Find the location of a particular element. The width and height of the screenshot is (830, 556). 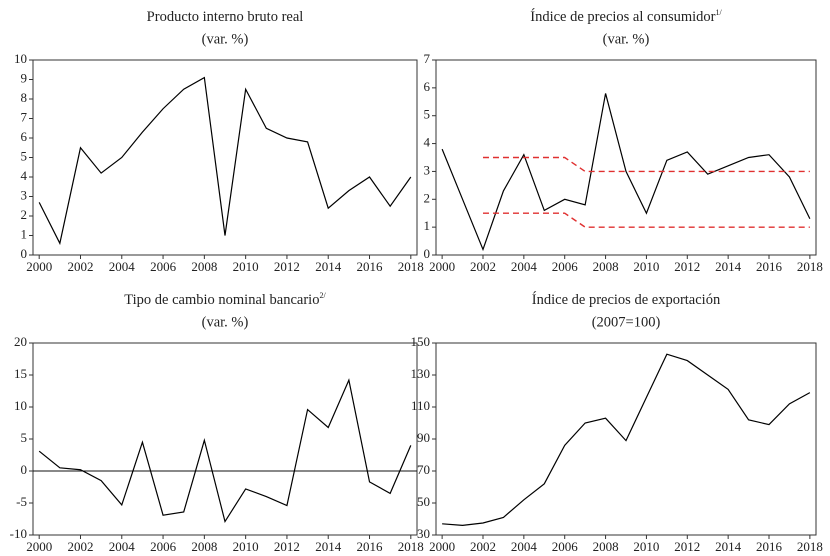

chart-subtitle: (2007=100) is located at coordinates (626, 322).